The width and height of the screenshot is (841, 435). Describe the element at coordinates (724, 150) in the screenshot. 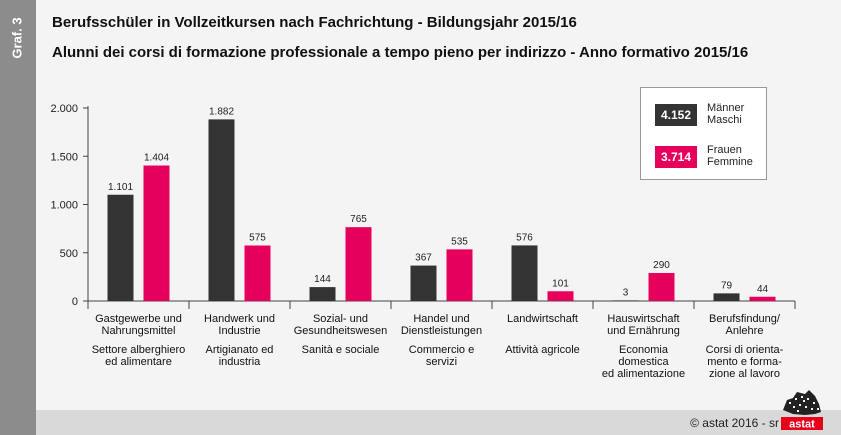

I see `legend-label-female-de: Frauen` at that location.